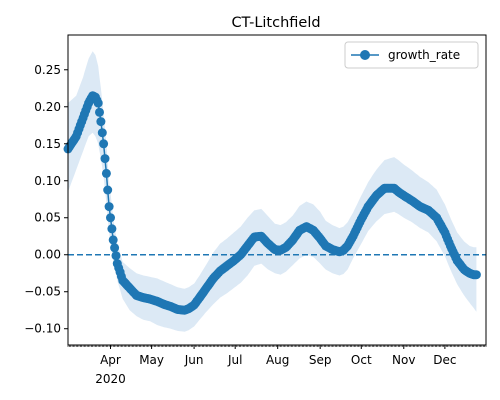 The width and height of the screenshot is (500, 400). I want to click on legend-label-growth-rate: growth_rate, so click(424, 55).